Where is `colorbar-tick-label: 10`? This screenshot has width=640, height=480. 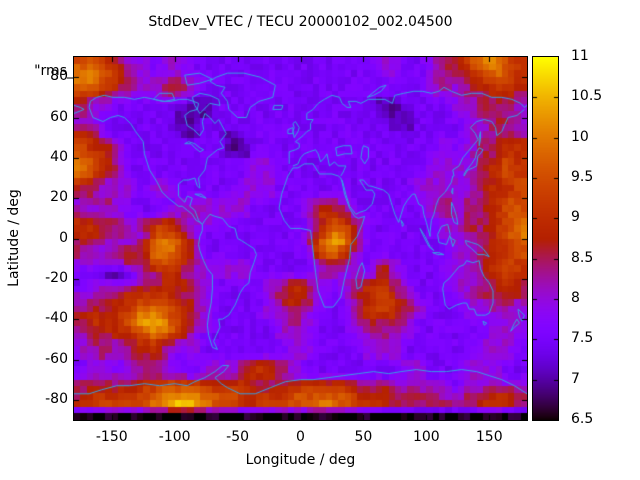 colorbar-tick-label: 10 is located at coordinates (580, 136).